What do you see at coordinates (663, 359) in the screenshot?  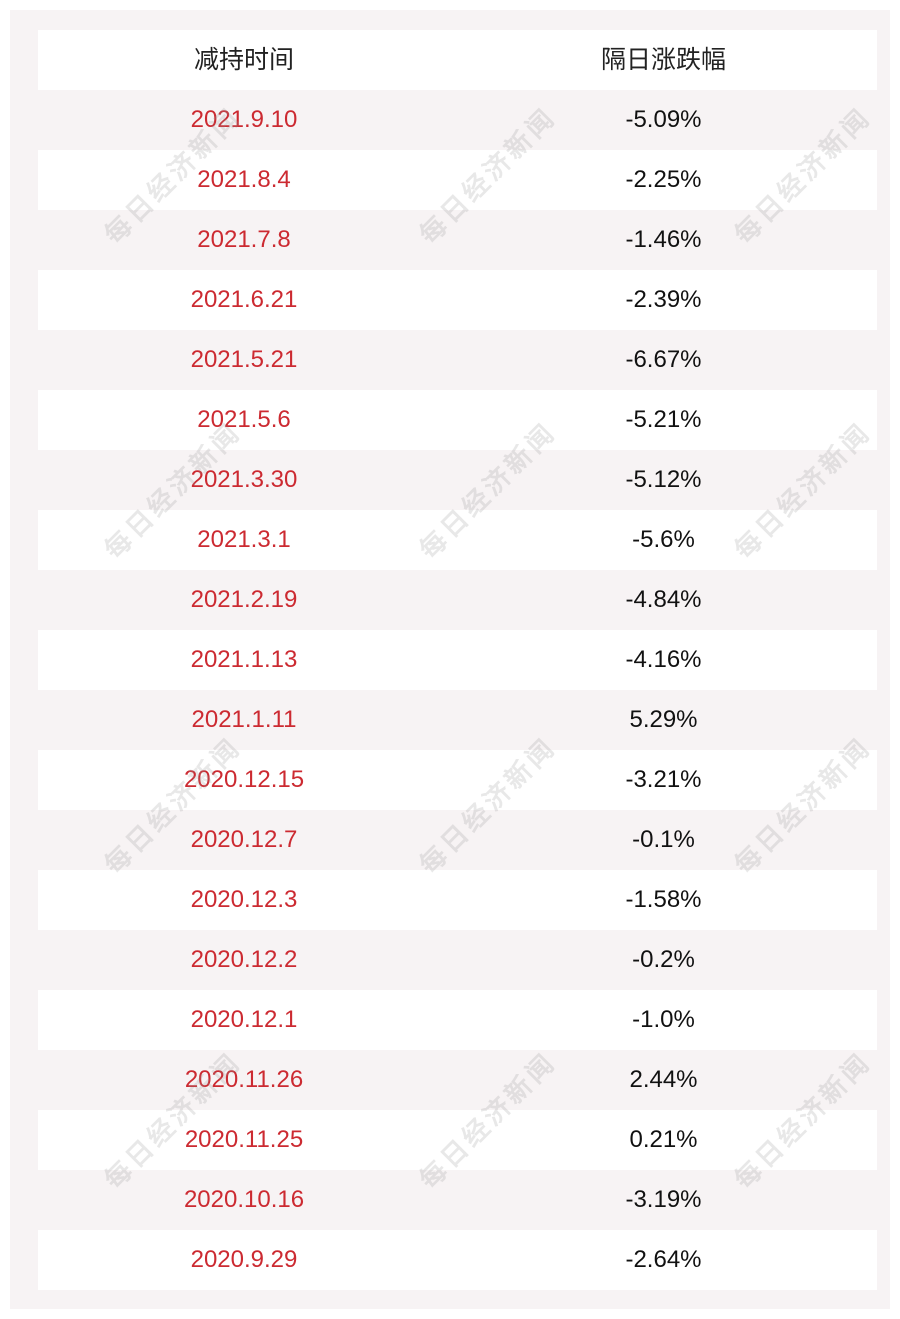 I see `change-cell: -6.67%` at bounding box center [663, 359].